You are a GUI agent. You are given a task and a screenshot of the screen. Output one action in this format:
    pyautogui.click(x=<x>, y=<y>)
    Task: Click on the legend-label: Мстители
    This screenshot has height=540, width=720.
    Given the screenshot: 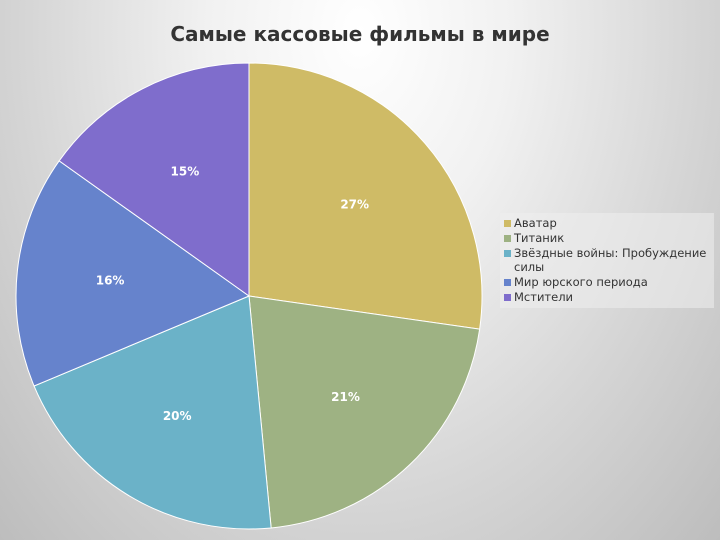 What is the action you would take?
    pyautogui.click(x=544, y=297)
    